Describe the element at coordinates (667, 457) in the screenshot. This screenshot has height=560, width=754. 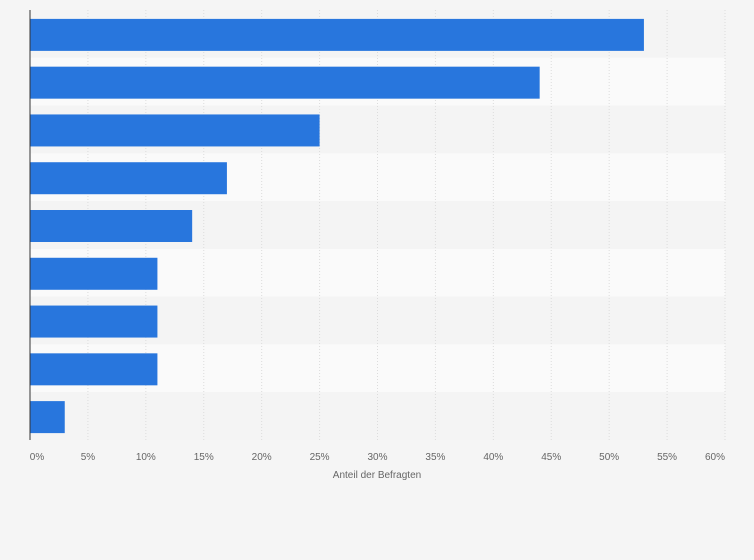
I see `x-tick-label: 55%` at that location.